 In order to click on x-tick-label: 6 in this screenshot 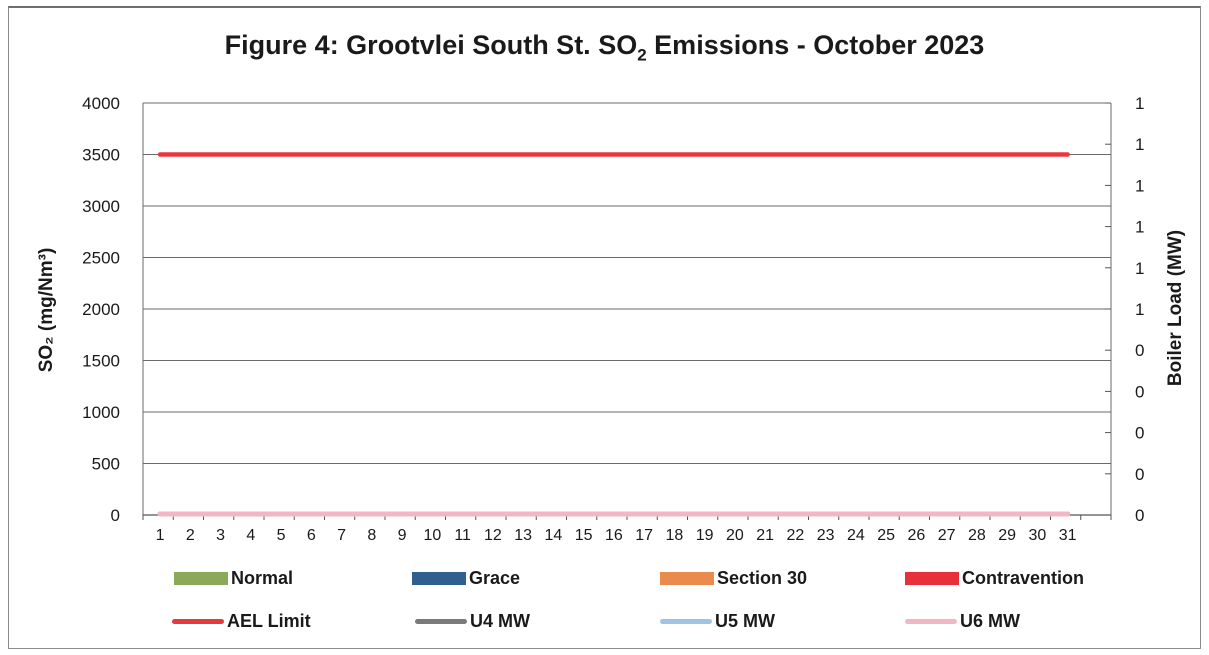, I will do `click(311, 535)`.